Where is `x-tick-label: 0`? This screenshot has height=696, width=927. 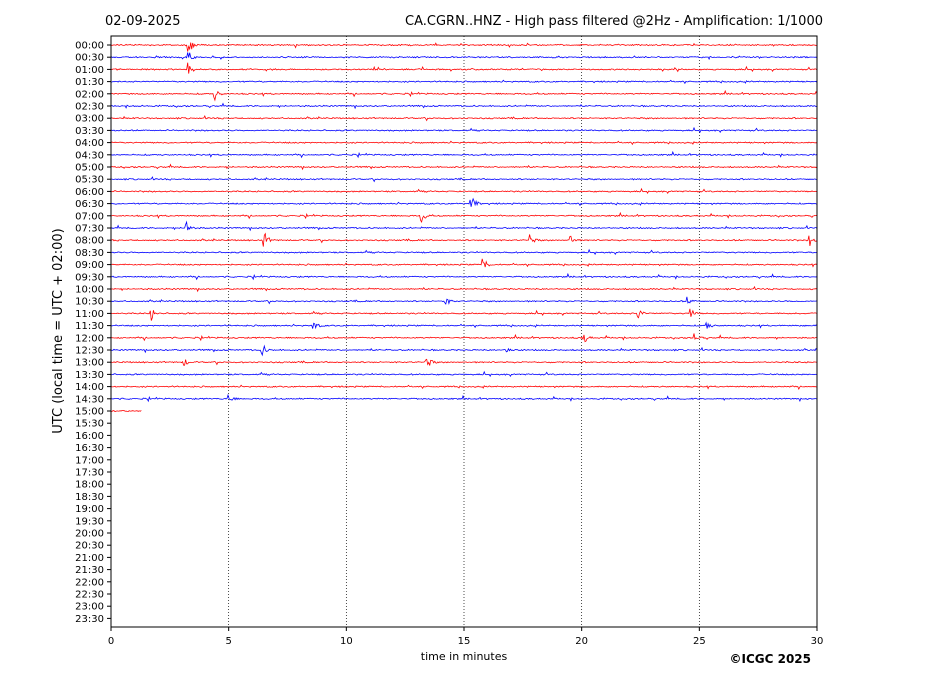 x-tick-label: 0 is located at coordinates (111, 641).